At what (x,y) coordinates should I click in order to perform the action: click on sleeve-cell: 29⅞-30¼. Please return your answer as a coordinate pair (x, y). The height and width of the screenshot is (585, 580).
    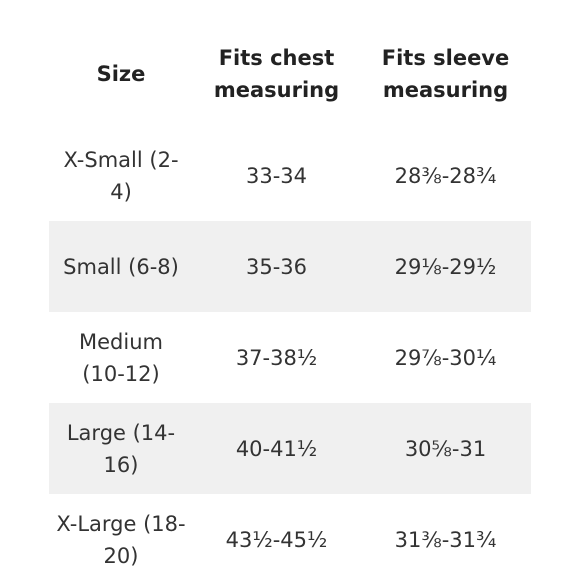
    Looking at the image, I should click on (445, 357).